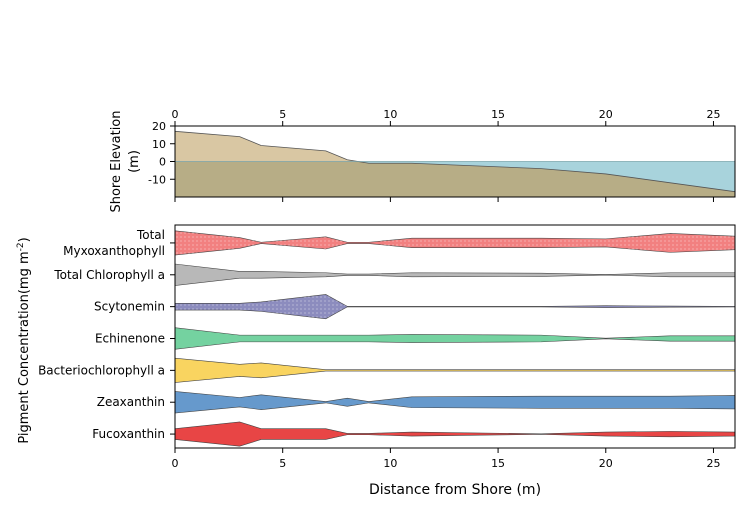 This screenshot has width=750, height=513. What do you see at coordinates (131, 402) in the screenshot?
I see `series-label: Zeaxanthin` at bounding box center [131, 402].